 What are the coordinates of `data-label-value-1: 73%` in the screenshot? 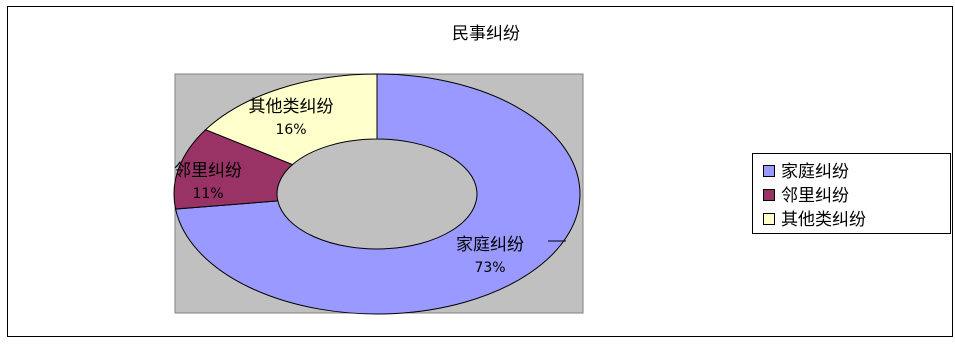 It's located at (489, 268).